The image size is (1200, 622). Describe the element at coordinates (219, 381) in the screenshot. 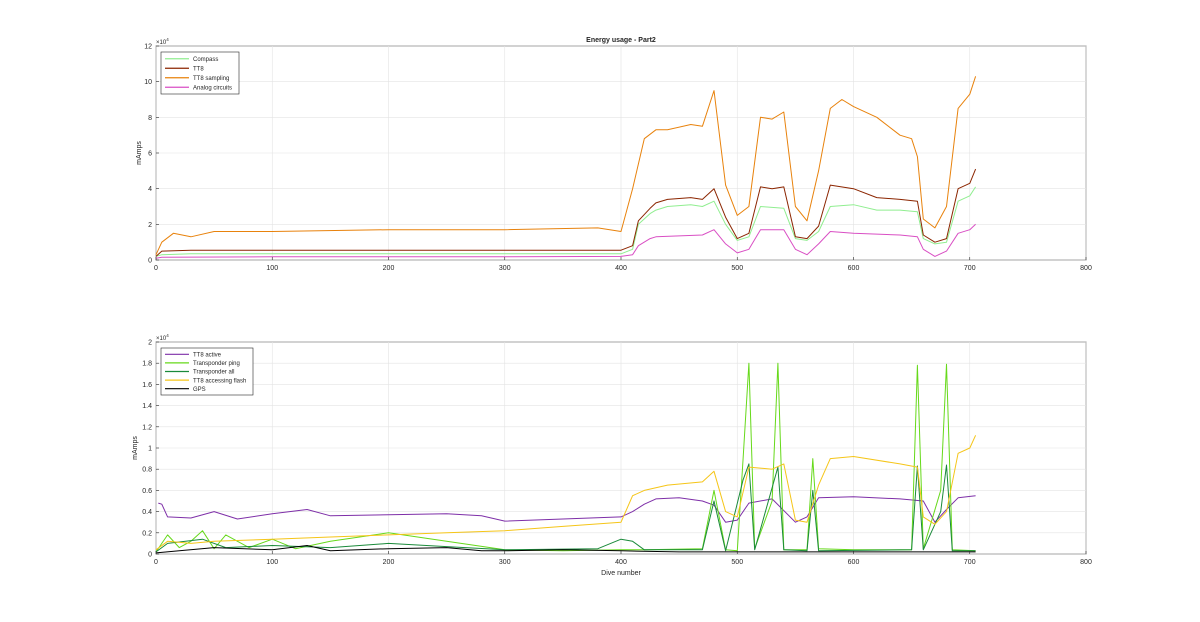

I see `legend-label: TT8 accessing flash` at that location.